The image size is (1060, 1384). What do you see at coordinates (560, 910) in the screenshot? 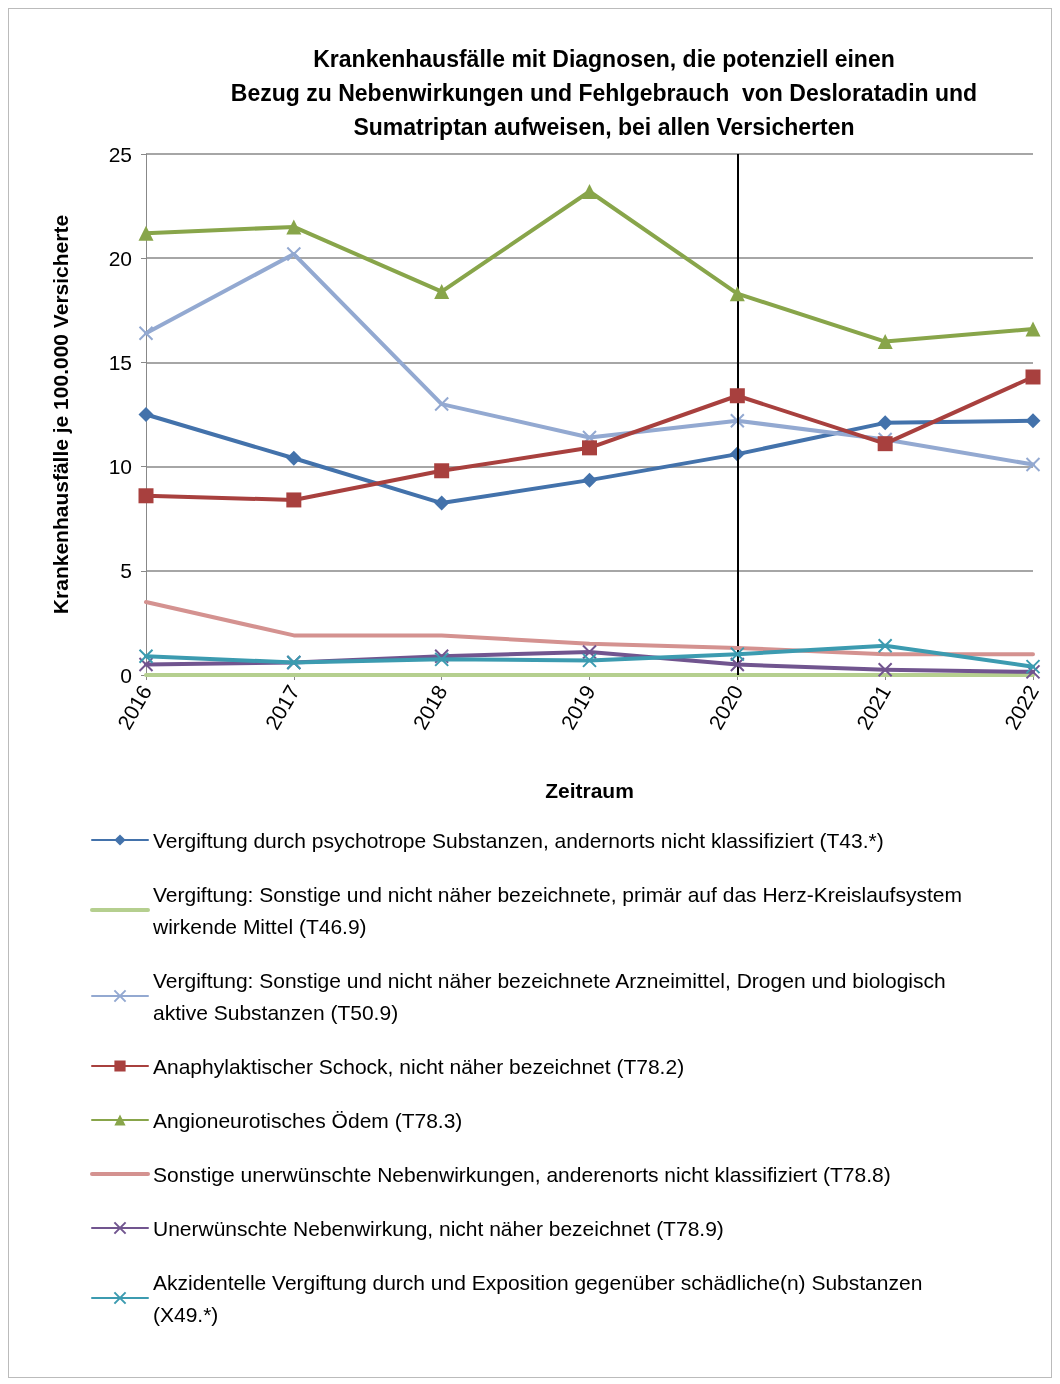
I see `legend-label: Vergiftung: Sonstige und nicht näher bezeichnete, primär auf das Herz-Kreislaufsystem wirkende Mittel (T46.9)` at bounding box center [560, 910].